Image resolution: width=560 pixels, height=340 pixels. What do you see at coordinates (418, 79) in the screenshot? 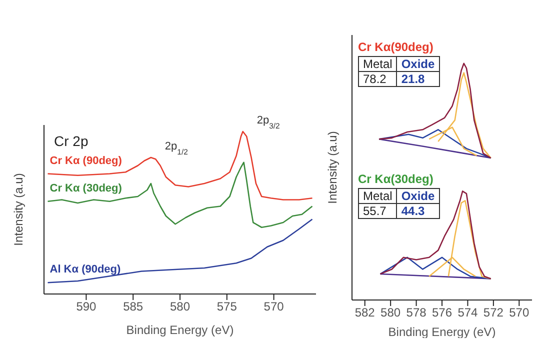
I see `annotation: 21.8` at bounding box center [418, 79].